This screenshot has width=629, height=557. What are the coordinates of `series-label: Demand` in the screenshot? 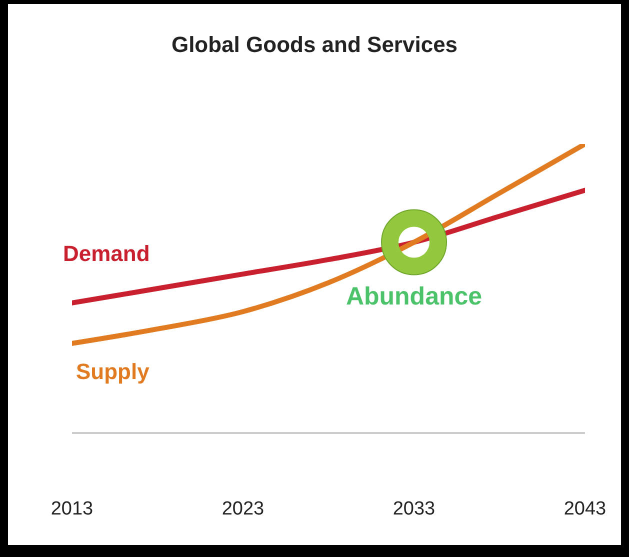 It's located at (106, 254).